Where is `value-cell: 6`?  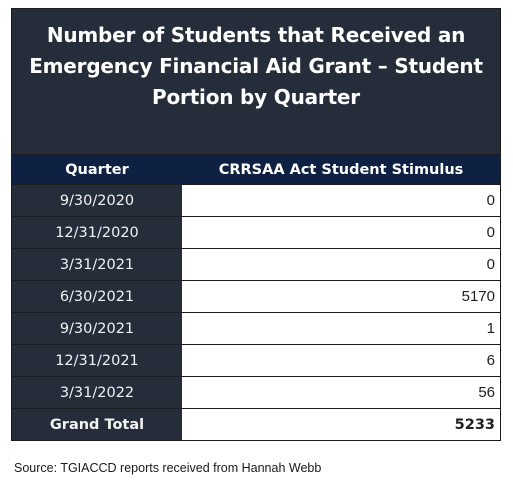 value-cell: 6 is located at coordinates (341, 360).